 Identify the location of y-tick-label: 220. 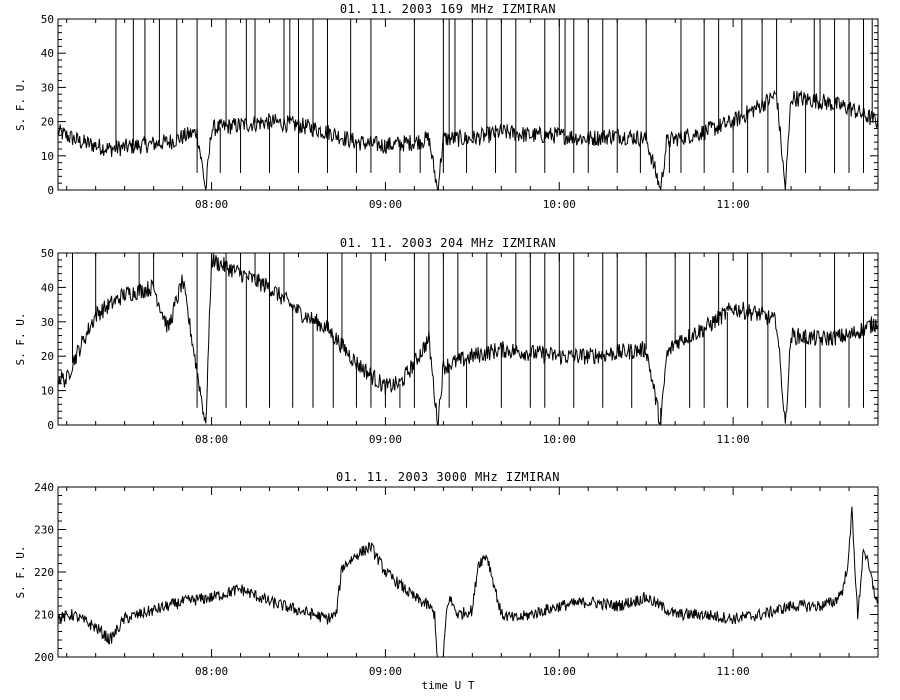
(44, 572).